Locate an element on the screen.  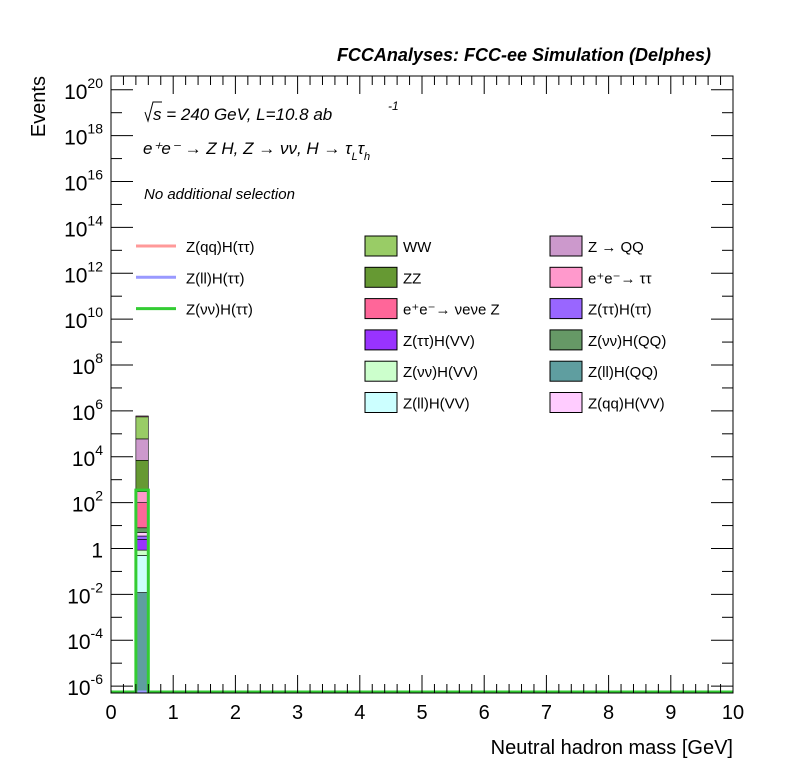
annotation-process: e⁺e⁻ → Z H, Z → νν, H → τLτh is located at coordinates (256, 151).